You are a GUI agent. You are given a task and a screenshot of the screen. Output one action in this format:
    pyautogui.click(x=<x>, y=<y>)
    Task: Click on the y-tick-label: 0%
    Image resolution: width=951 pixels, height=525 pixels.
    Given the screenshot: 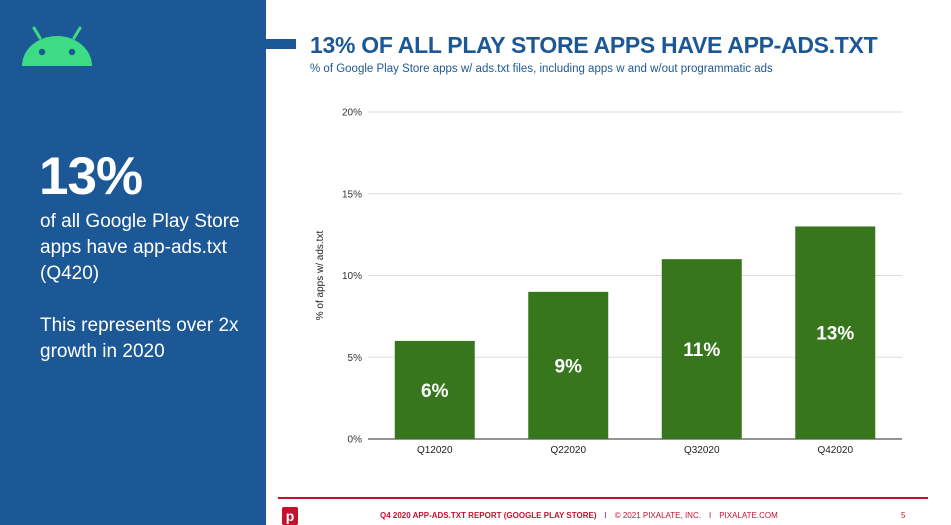 What is the action you would take?
    pyautogui.click(x=355, y=440)
    